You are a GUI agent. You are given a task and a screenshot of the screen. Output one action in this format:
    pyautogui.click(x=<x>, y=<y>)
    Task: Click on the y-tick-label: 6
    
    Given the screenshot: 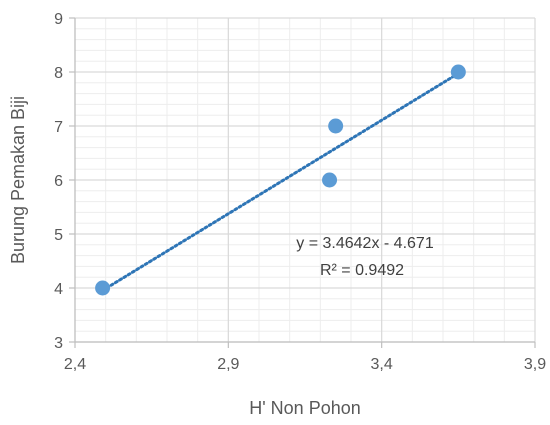 What is the action you would take?
    pyautogui.click(x=58, y=181)
    